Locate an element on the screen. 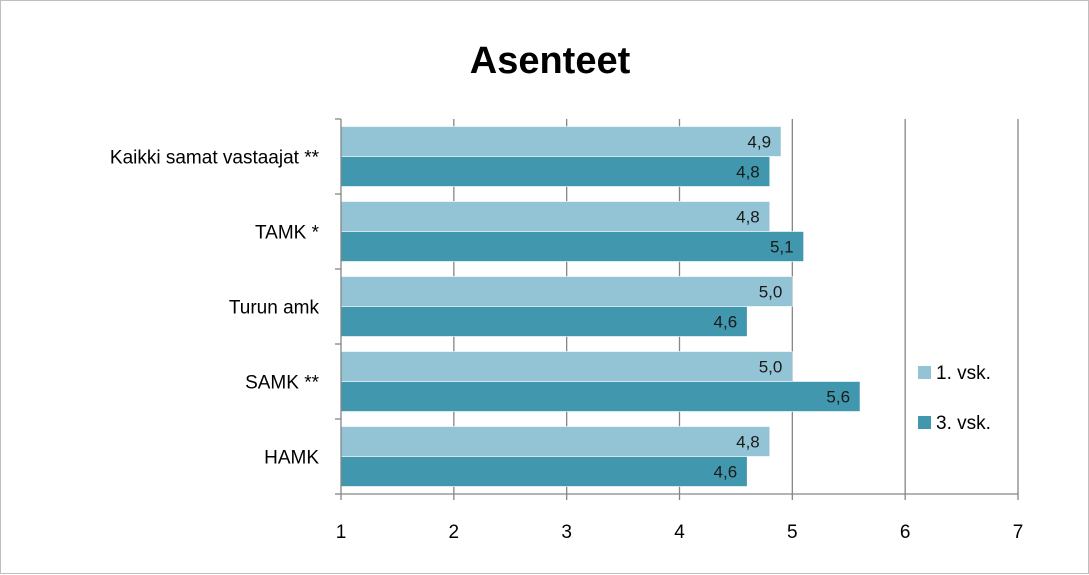  x-tick-label-3: 3 is located at coordinates (566, 532).